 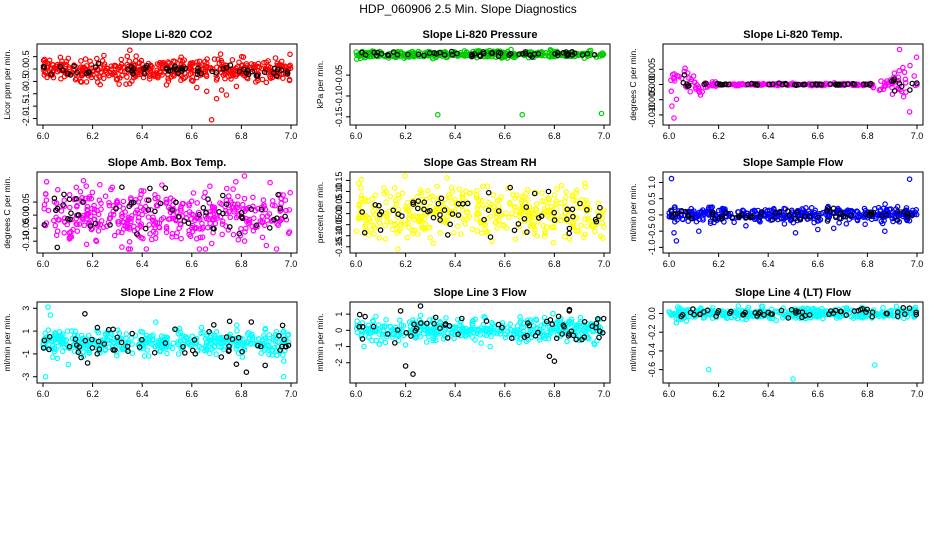 I want to click on x-tick-label: 6.8, so click(x=554, y=264).